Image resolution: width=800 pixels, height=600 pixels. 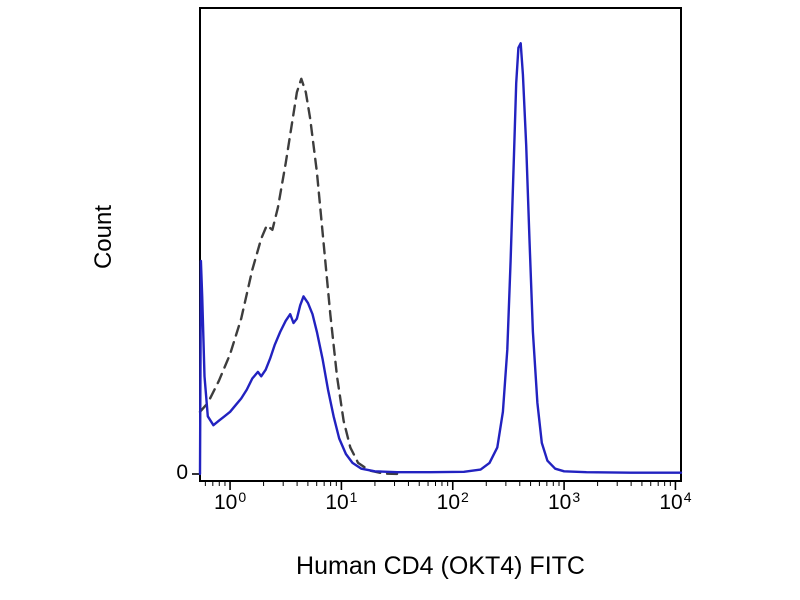 I want to click on y-axis-zero-tick-label: 0, so click(x=182, y=472).